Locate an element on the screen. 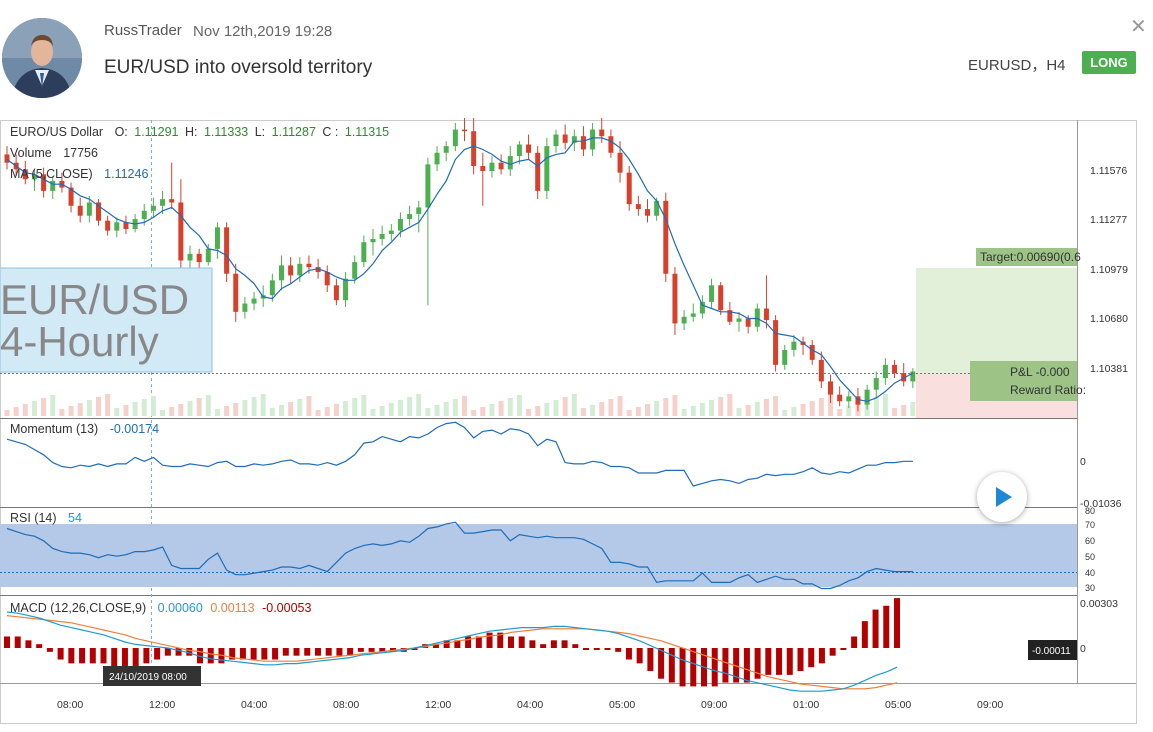 The width and height of the screenshot is (1153, 732). rsi-band is located at coordinates (538, 555).